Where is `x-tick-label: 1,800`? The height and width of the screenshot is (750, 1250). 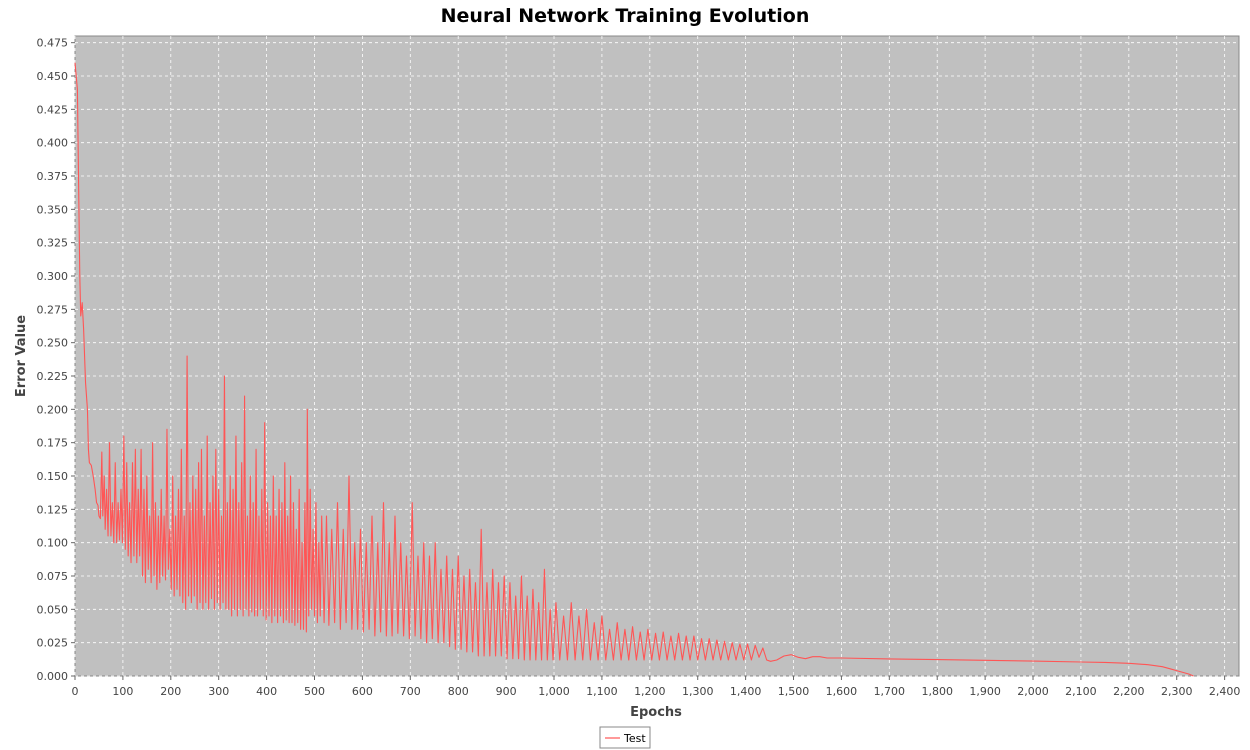
x-tick-label: 1,800 is located at coordinates (937, 691).